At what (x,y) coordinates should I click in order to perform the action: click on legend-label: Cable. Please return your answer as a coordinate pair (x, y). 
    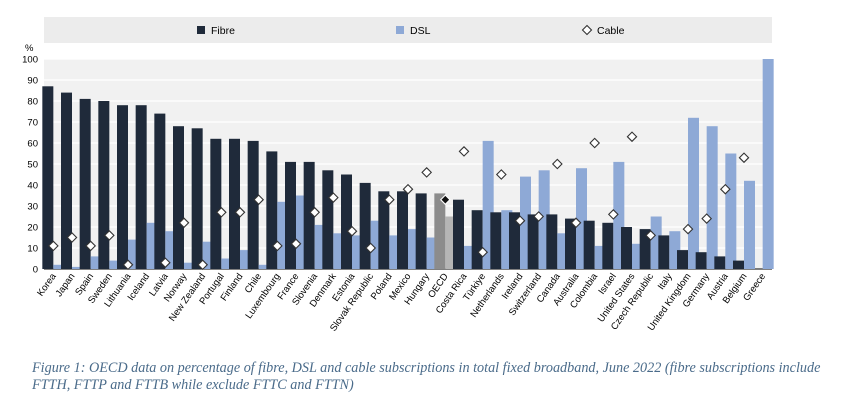
    Looking at the image, I should click on (611, 31).